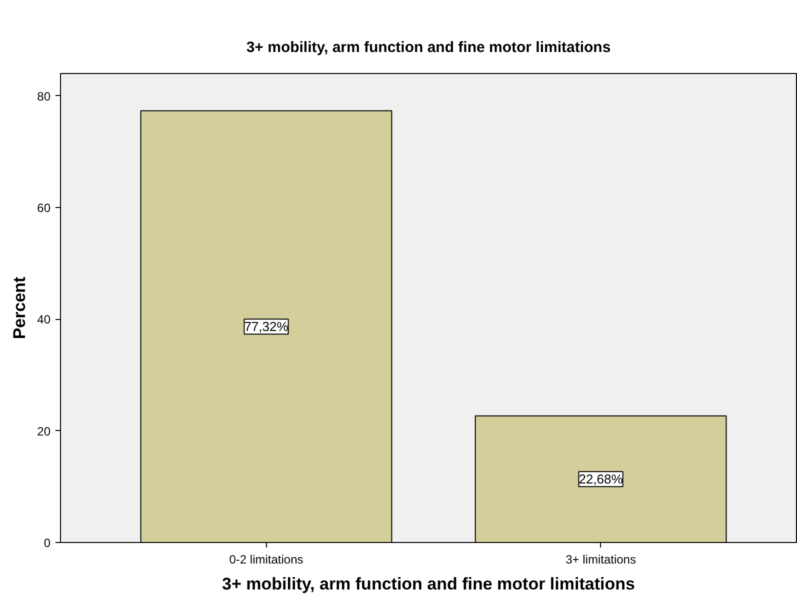 This screenshot has height=602, width=797. I want to click on chart-title: 3+ mobility, arm function and fine motor limitations, so click(428, 47).